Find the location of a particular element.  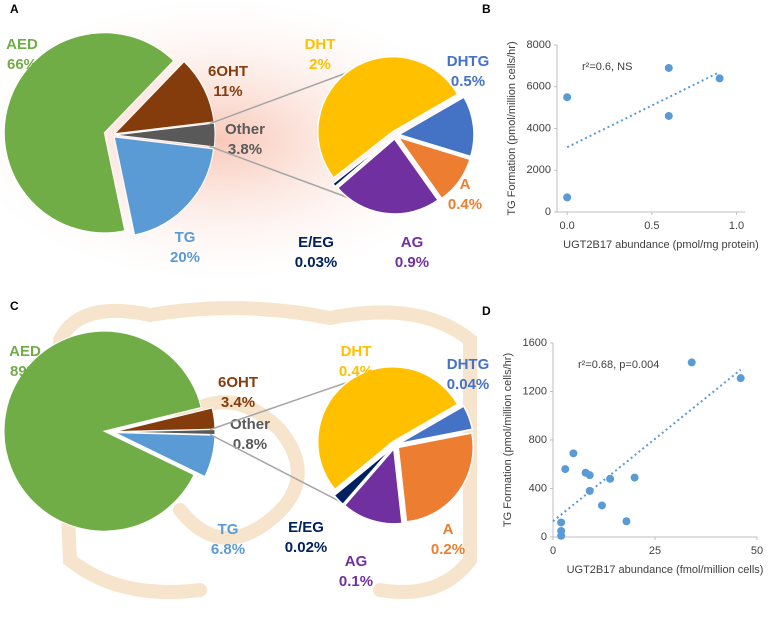

slice-value-label: 89% is located at coordinates (25, 371).